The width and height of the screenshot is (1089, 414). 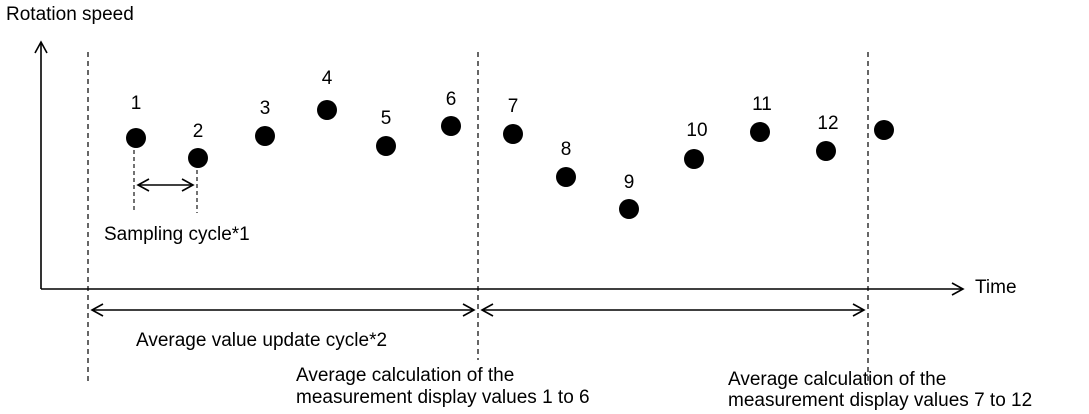 I want to click on calc-group-2-line-1: Average calculation of the, so click(x=837, y=379).